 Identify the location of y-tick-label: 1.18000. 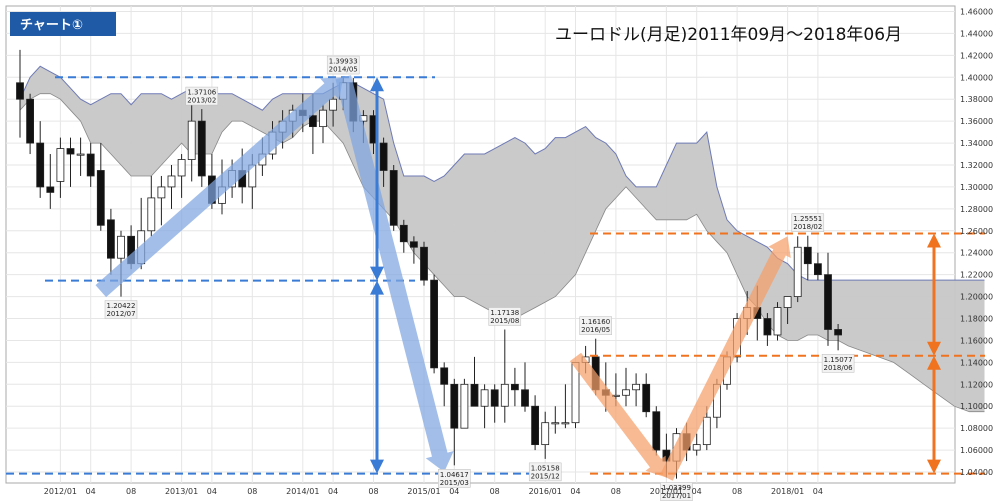
(976, 319).